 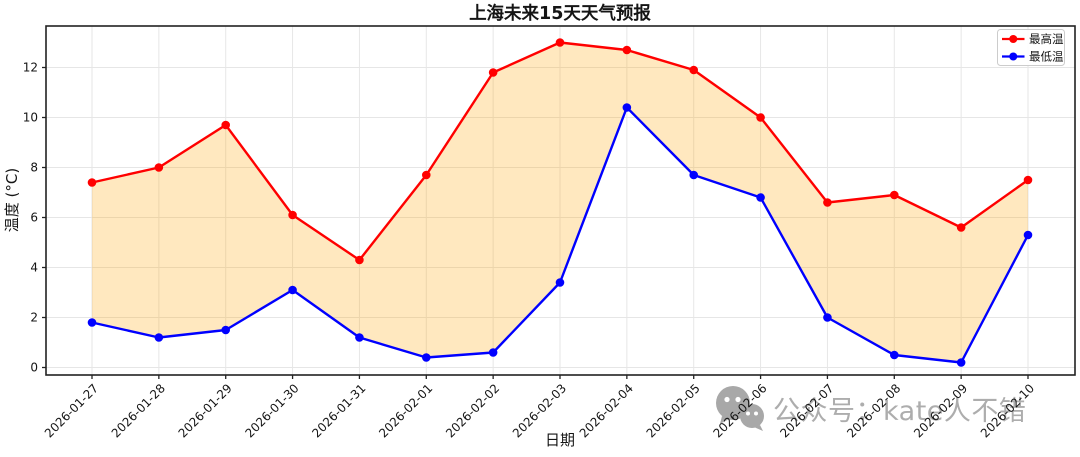 What do you see at coordinates (560, 13) in the screenshot?
I see `chart-title: 上海未来15天天气预报` at bounding box center [560, 13].